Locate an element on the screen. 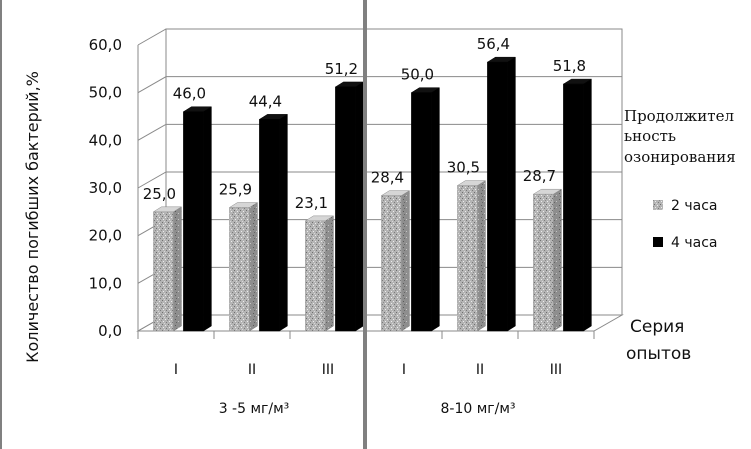 The height and width of the screenshot is (449, 751). y-tick-labels: 0,0 10,0 20,0 30,0 40,0 50,0 60,0 is located at coordinates (105, 188).